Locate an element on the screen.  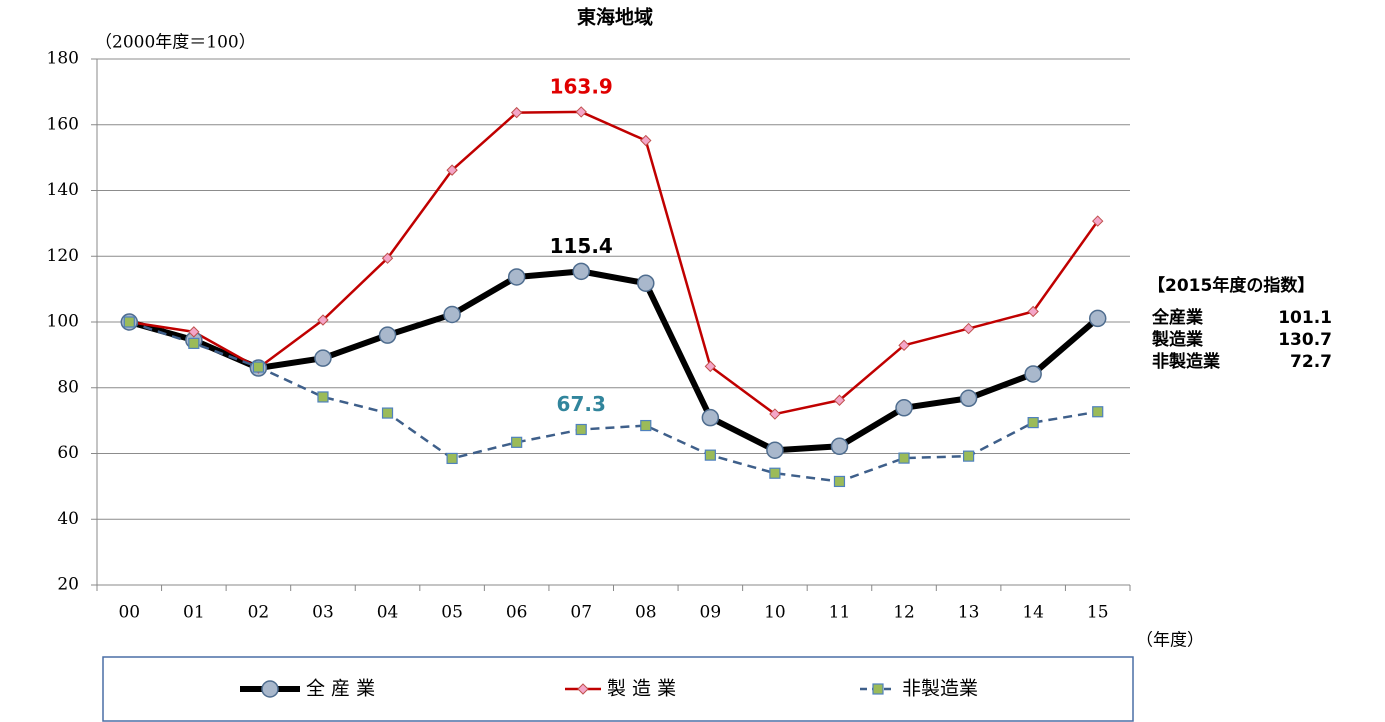
side-note-value: 130.7 is located at coordinates (1305, 340).